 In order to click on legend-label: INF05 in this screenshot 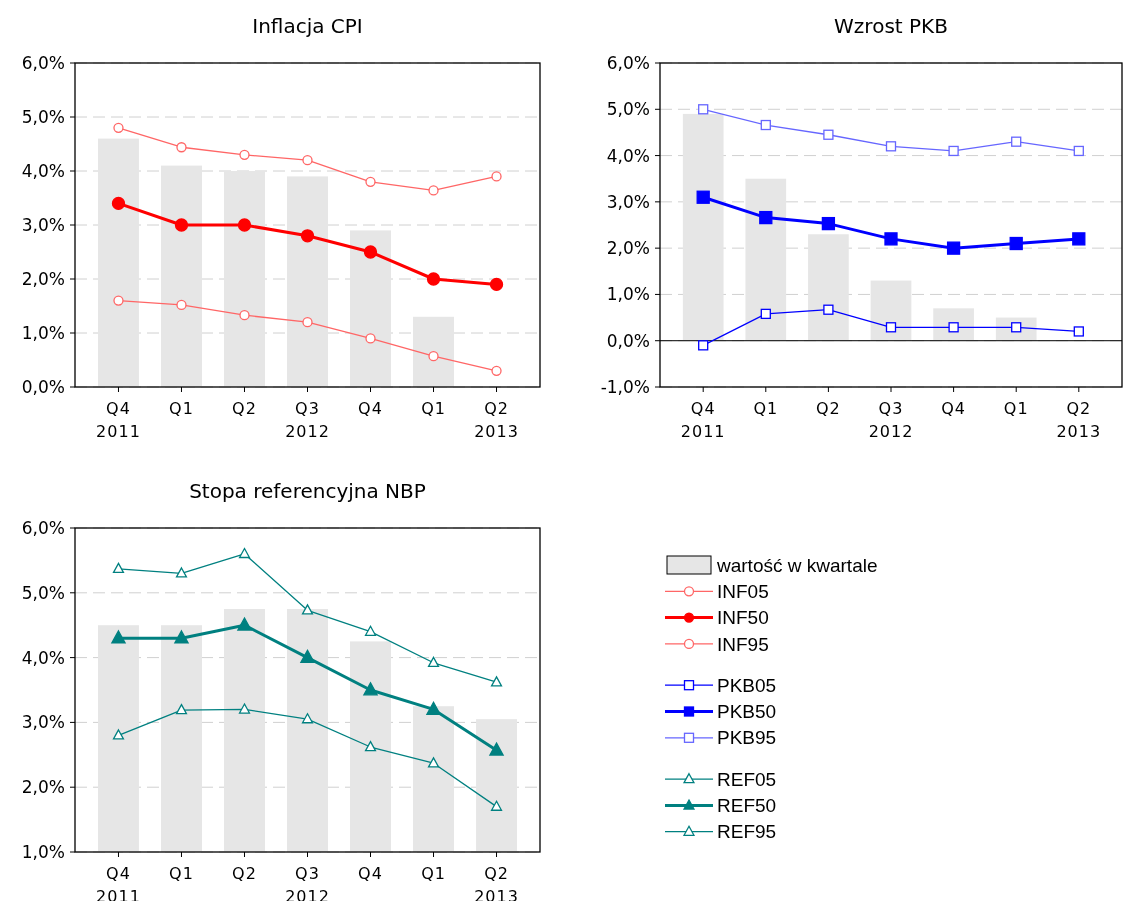, I will do `click(743, 591)`.